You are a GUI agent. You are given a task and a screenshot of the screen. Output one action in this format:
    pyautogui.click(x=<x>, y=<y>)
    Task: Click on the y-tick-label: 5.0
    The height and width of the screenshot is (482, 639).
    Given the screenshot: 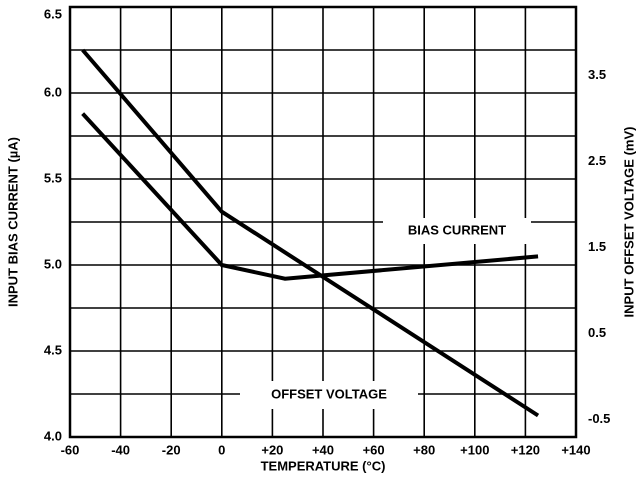 What is the action you would take?
    pyautogui.click(x=53, y=263)
    